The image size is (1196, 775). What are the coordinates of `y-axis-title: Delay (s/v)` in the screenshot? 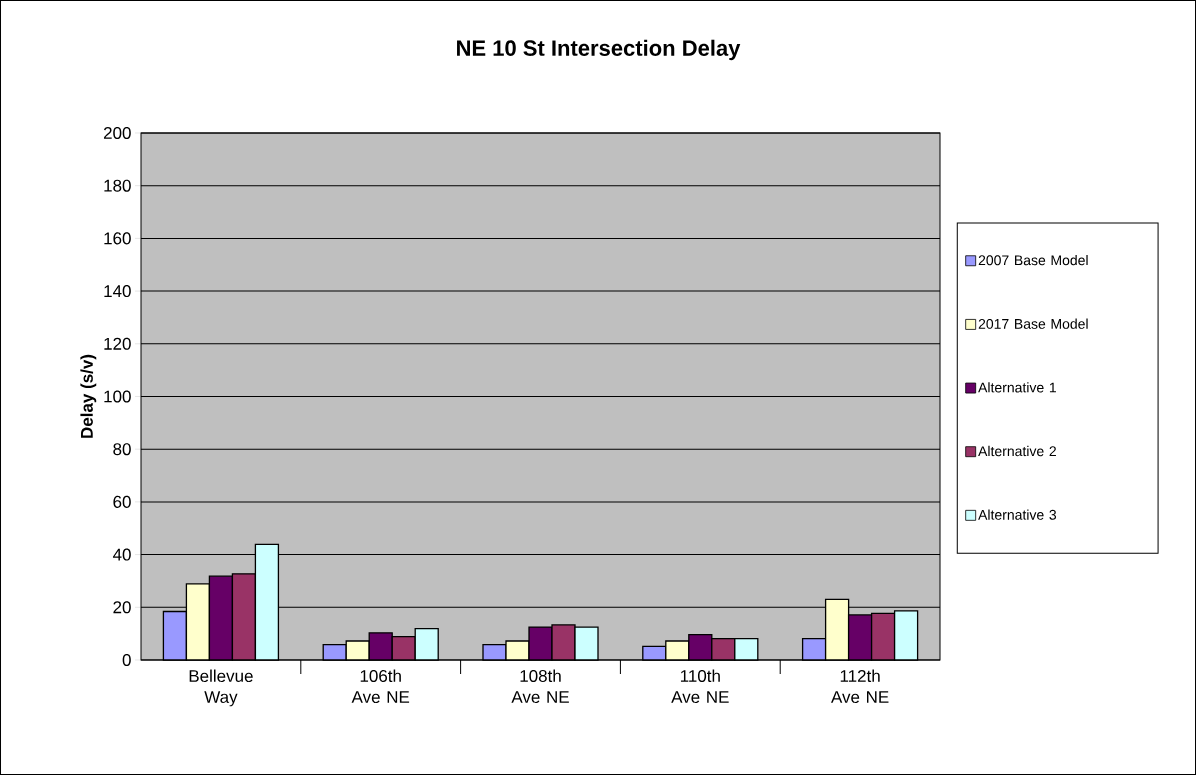 It's located at (88, 396).